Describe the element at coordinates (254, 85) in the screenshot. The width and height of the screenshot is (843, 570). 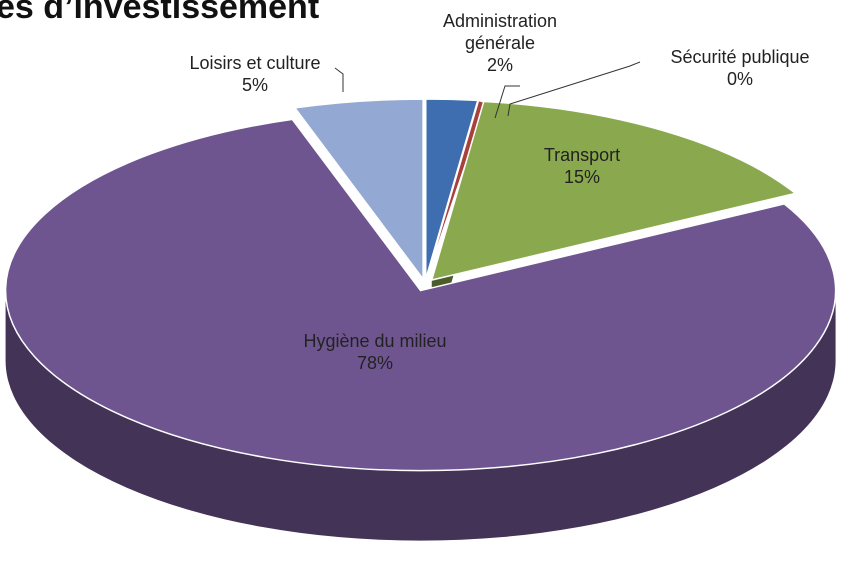
I see `slice-value: 5%` at that location.